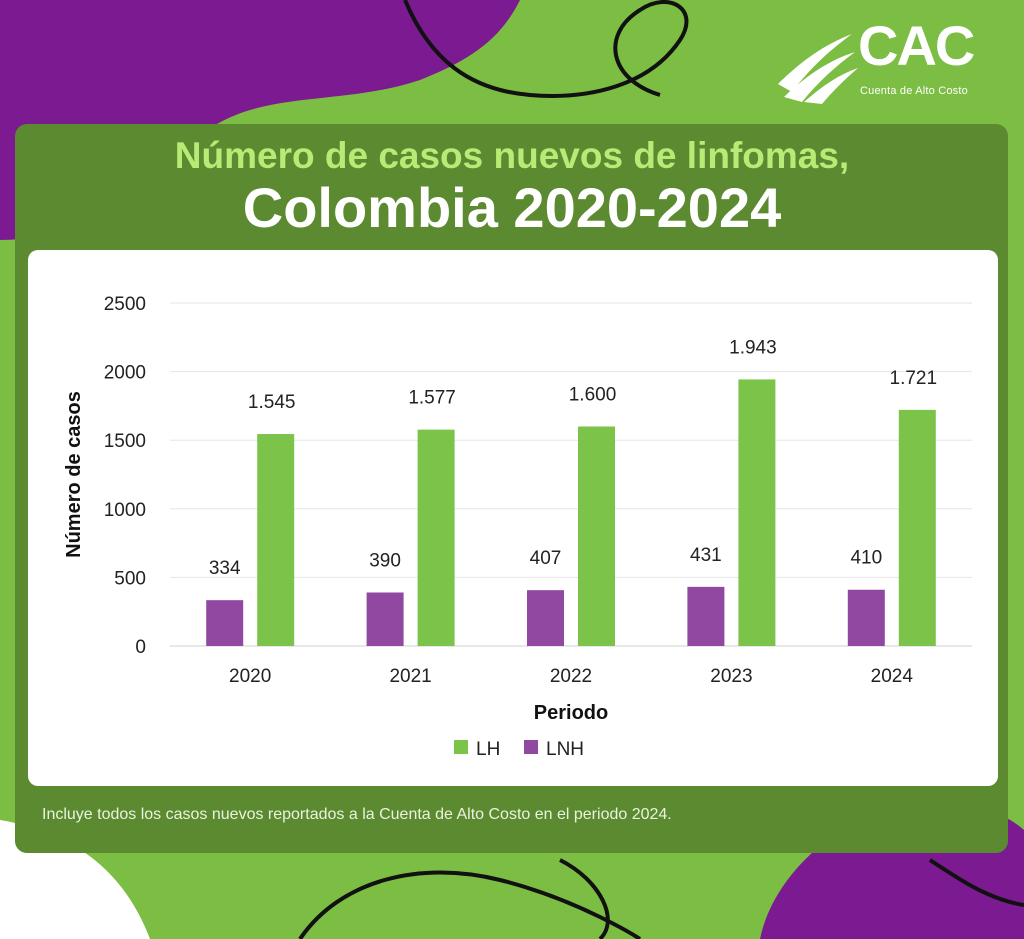 The width and height of the screenshot is (1024, 939). Describe the element at coordinates (531, 747) in the screenshot. I see `legend-swatch-lnh` at that location.